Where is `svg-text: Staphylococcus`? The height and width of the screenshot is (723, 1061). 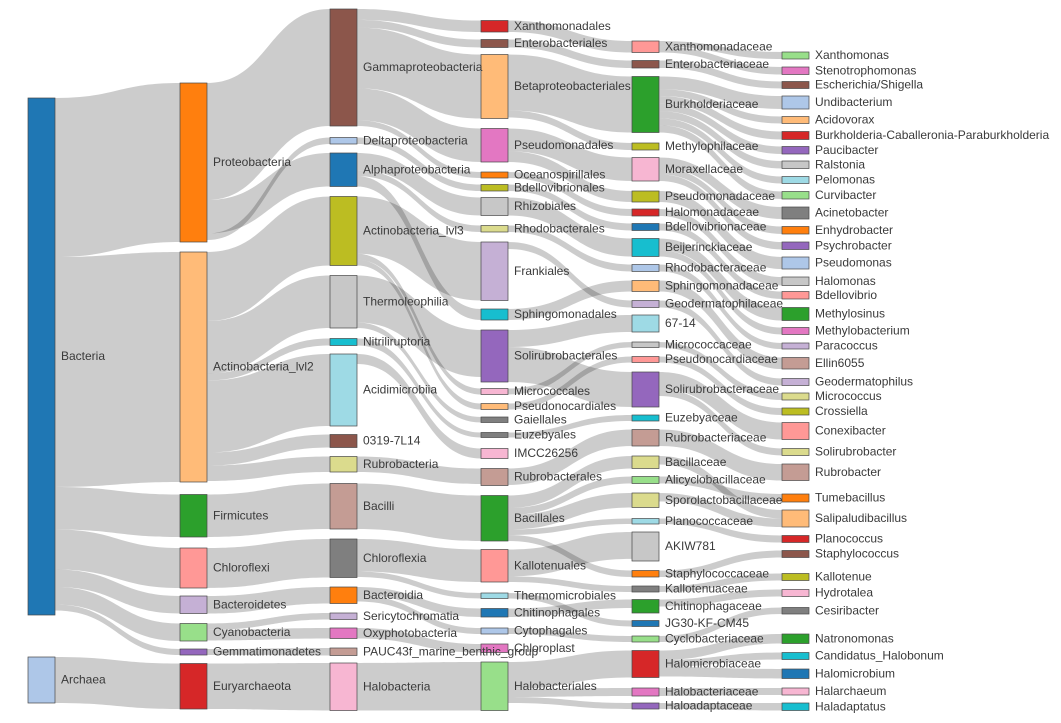 svg-text: Staphylococcus is located at coordinates (857, 554).